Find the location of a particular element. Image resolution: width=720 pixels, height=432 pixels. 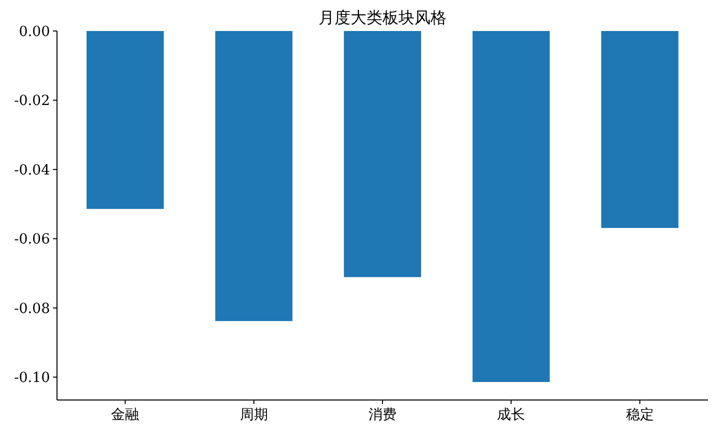

y-tick-label: -0.04 is located at coordinates (32, 170).